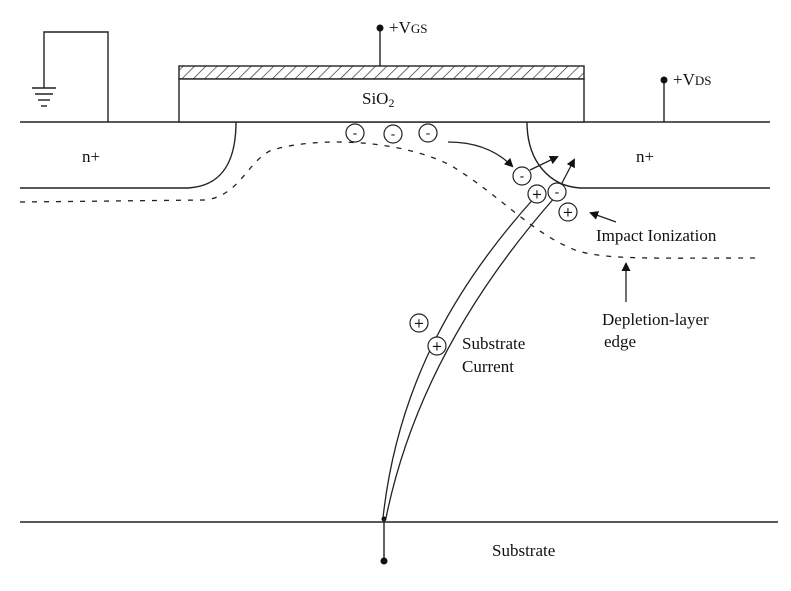  I want to click on channel-electrons: - - -, so click(391, 133).